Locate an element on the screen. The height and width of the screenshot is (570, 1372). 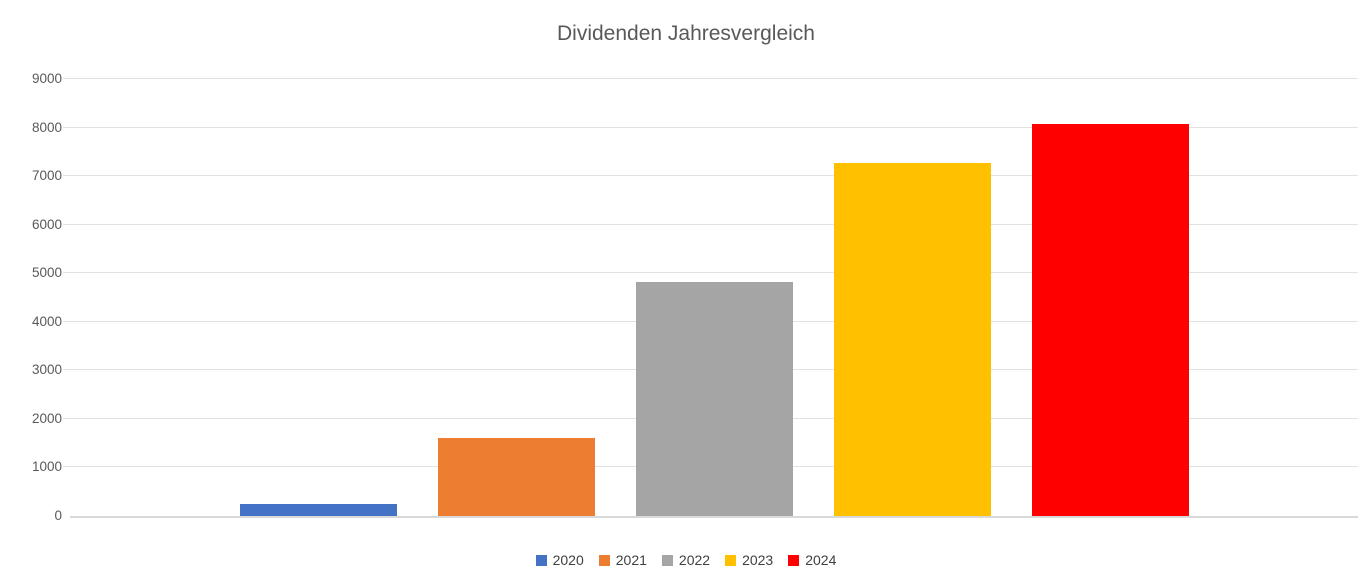
legend-label: 2021 is located at coordinates (631, 560).